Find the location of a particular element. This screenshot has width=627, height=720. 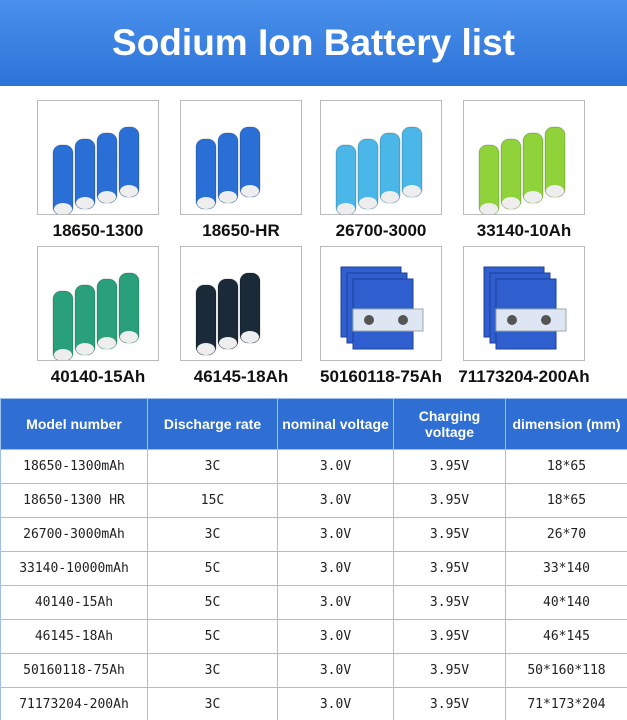

table-row: 26700-3000mAh 3C 3.0V 3.95V 26*70 is located at coordinates (313, 534).